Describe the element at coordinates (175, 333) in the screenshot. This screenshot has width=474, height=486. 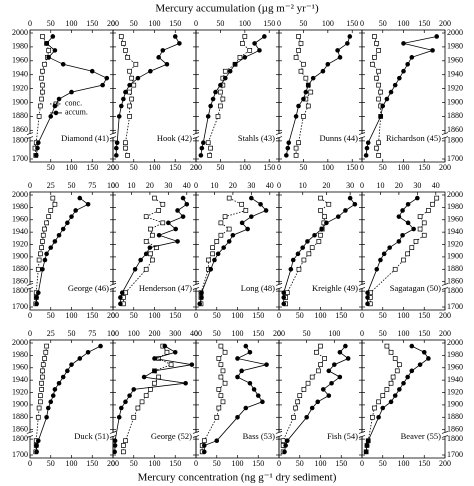
I see `accum-tick-label: 300` at that location.